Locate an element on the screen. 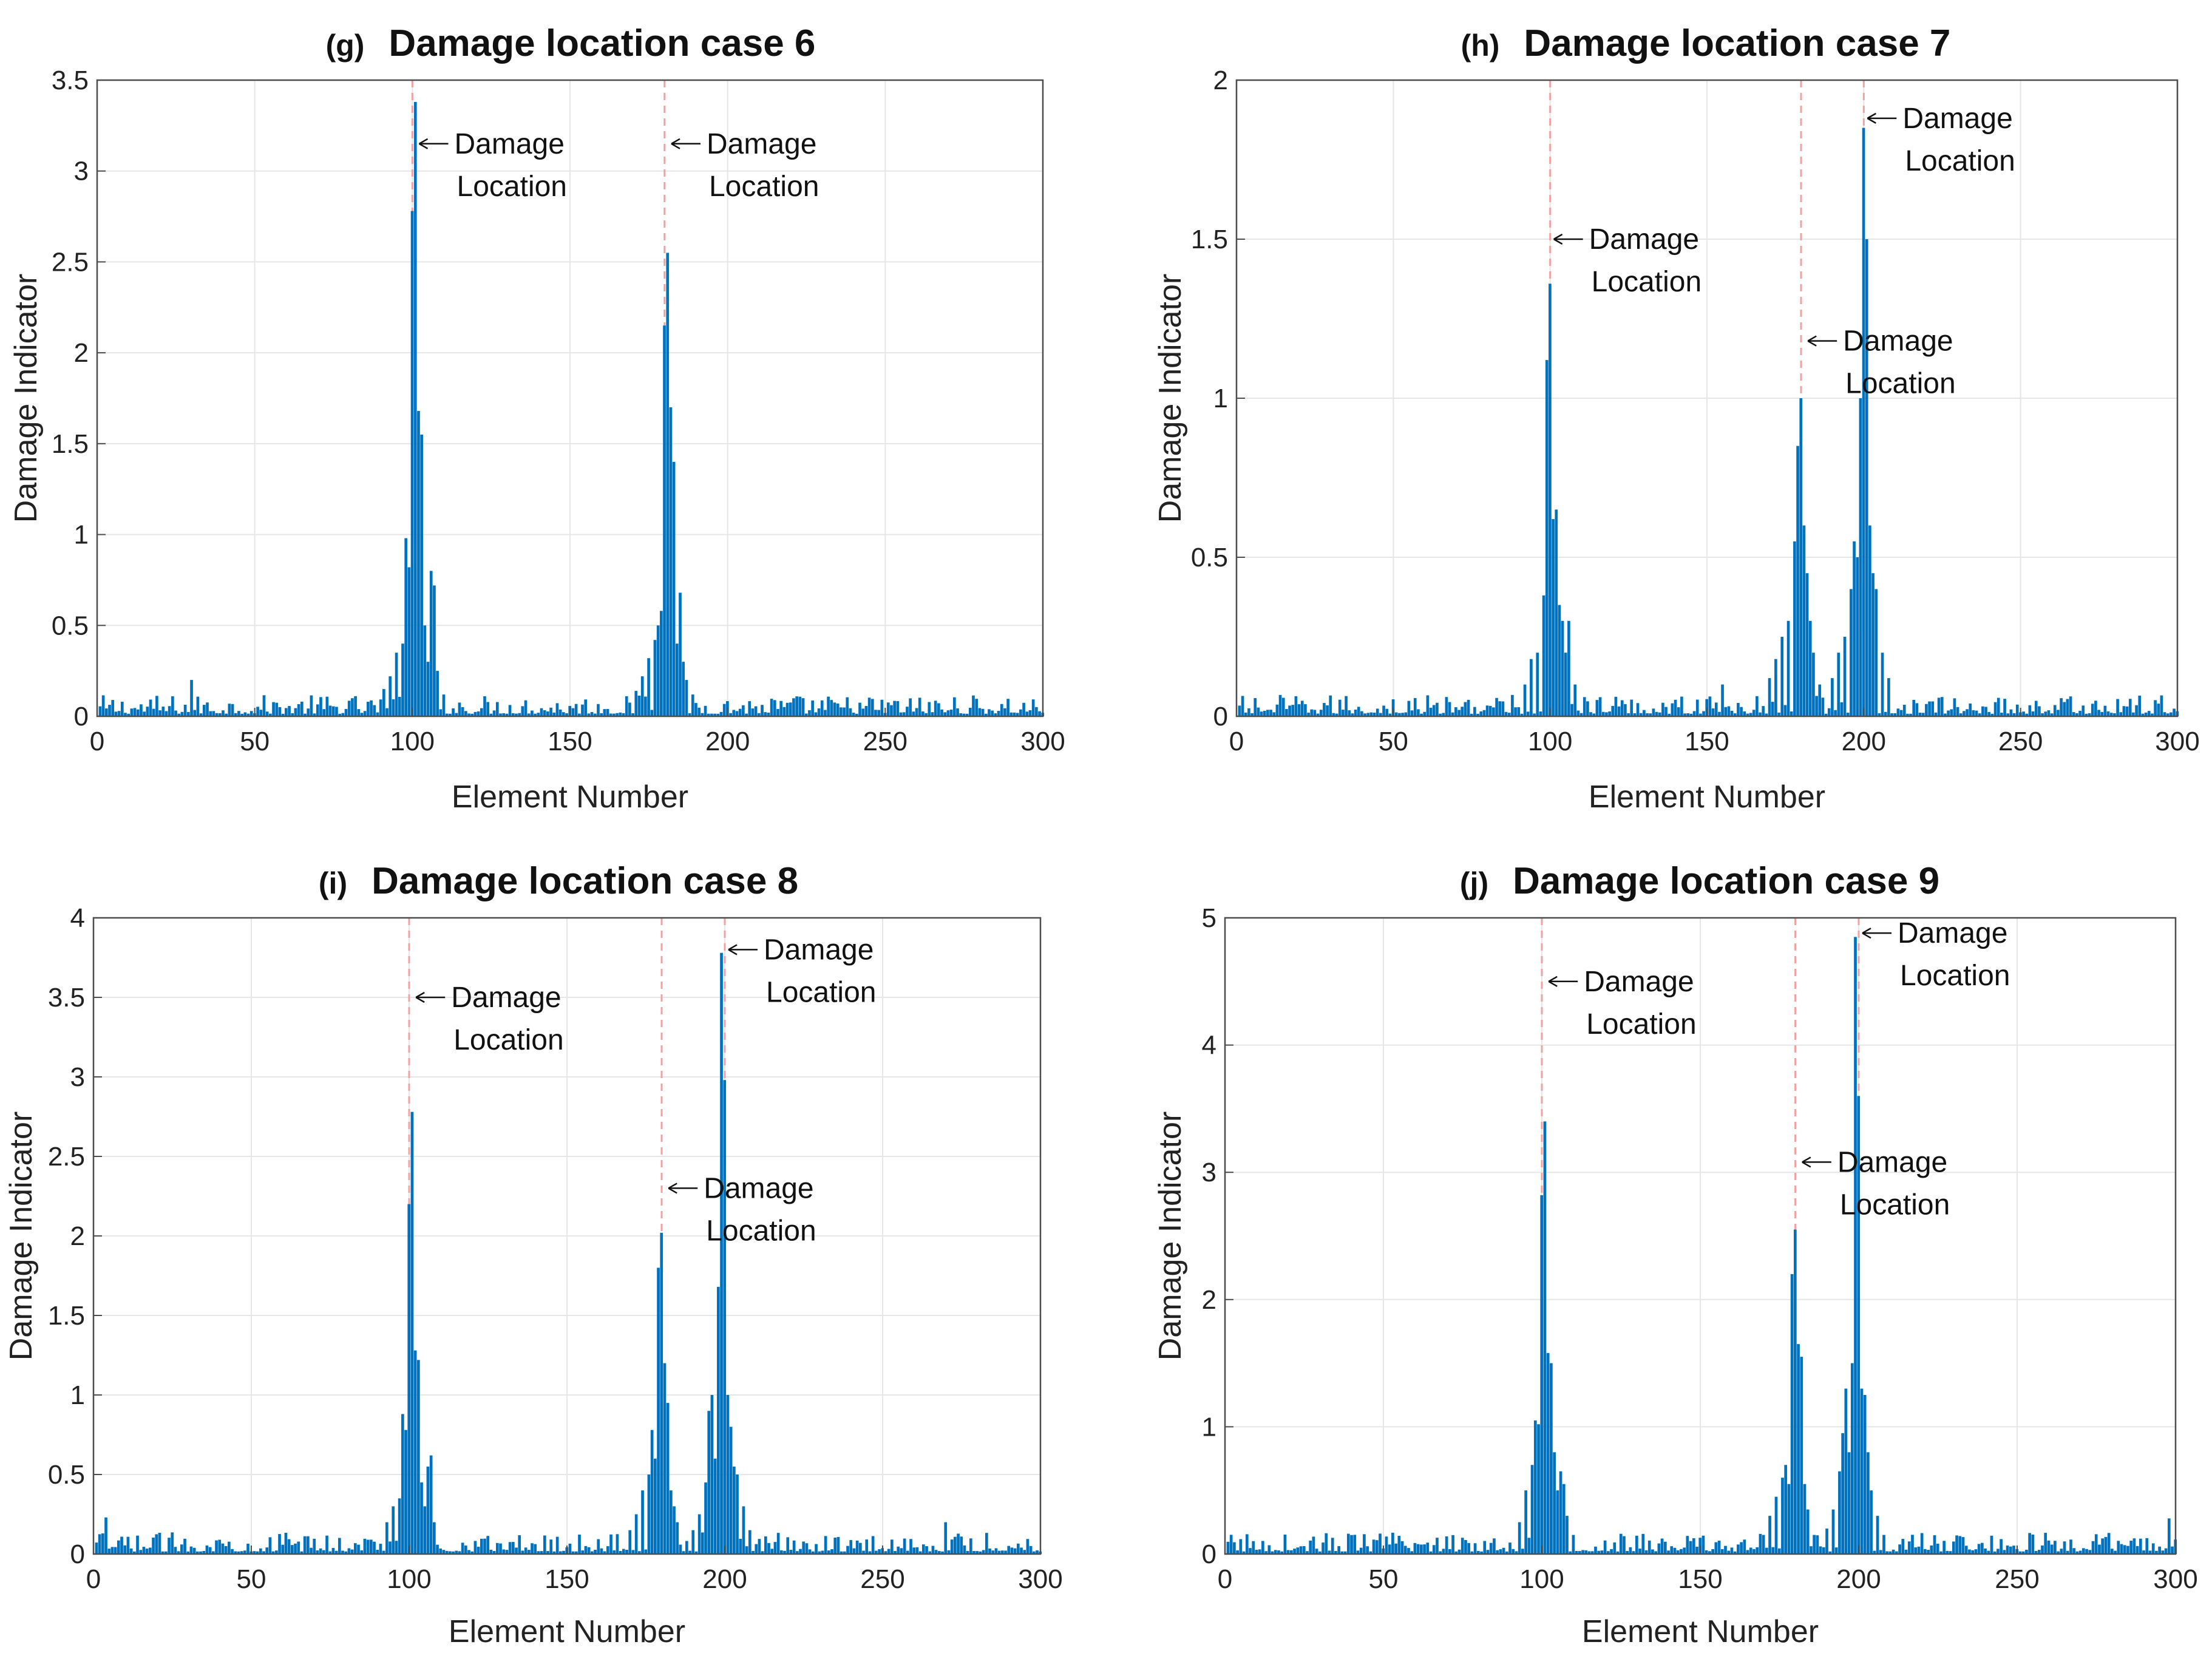 This screenshot has height=1656, width=2212. y-tick-label: 1 is located at coordinates (81, 535).